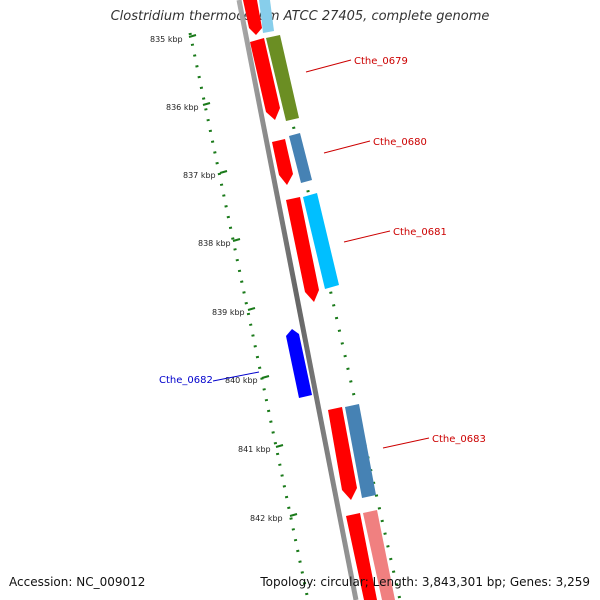 Image resolution: width=600 pixels, height=600 pixels. I want to click on ruler-label: 838 kbp, so click(214, 243).